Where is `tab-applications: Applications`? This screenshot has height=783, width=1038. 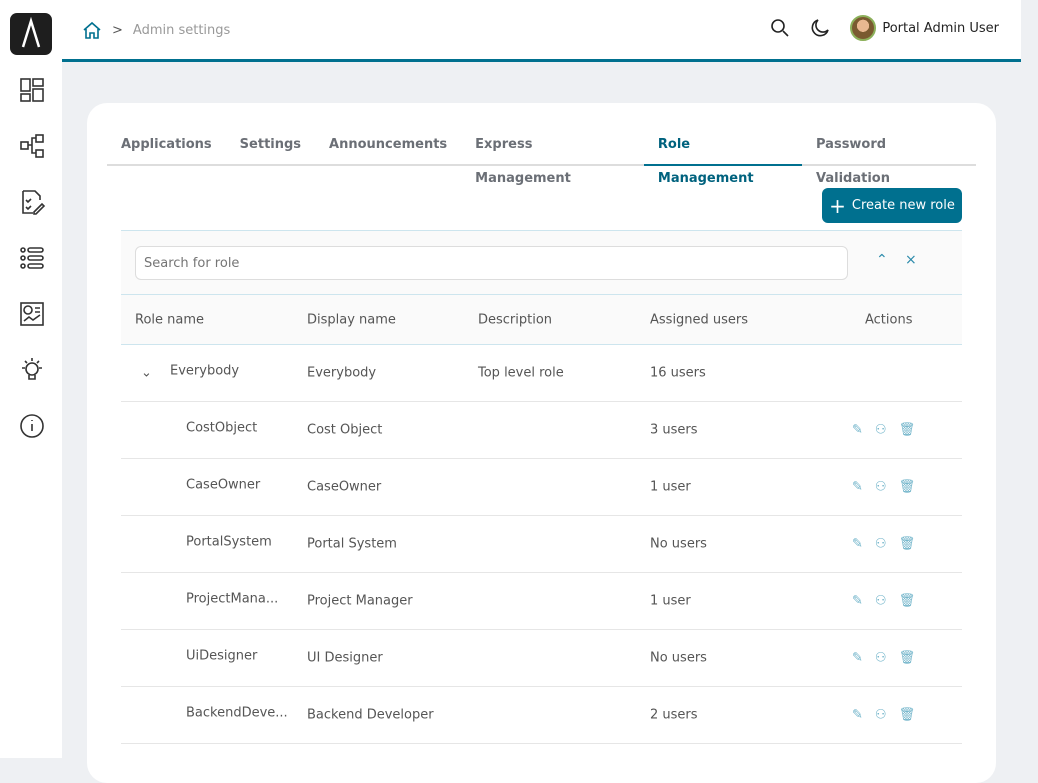
tab-applications: Applications is located at coordinates (166, 144).